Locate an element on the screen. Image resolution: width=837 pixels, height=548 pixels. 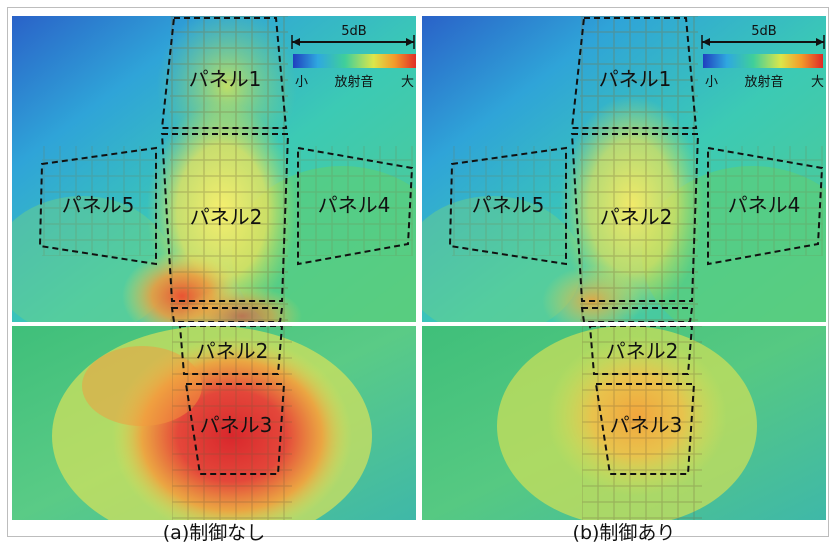
caption-b: (b)制御あり is located at coordinates (624, 533).